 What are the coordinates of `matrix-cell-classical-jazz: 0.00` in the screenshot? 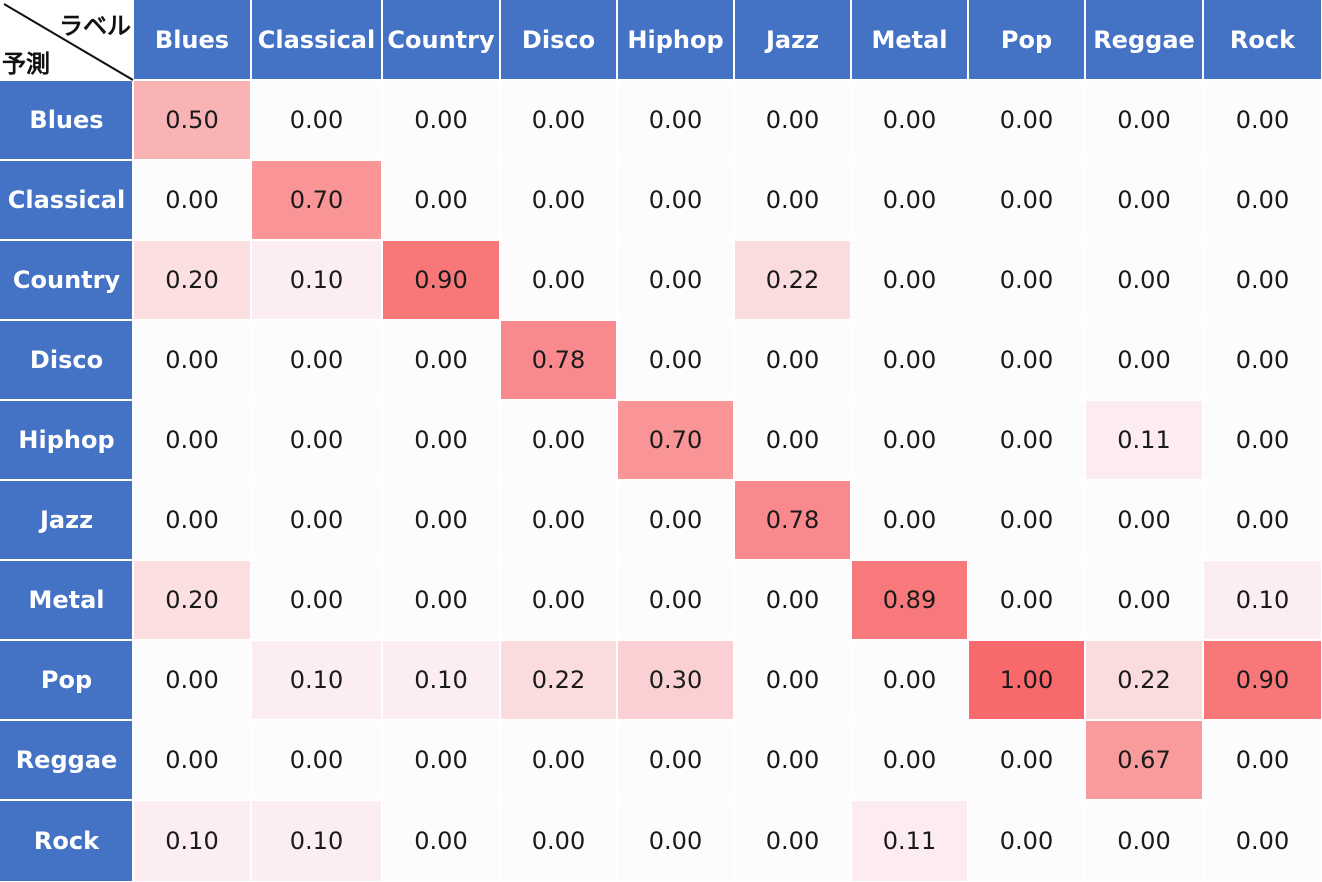 It's located at (792, 200).